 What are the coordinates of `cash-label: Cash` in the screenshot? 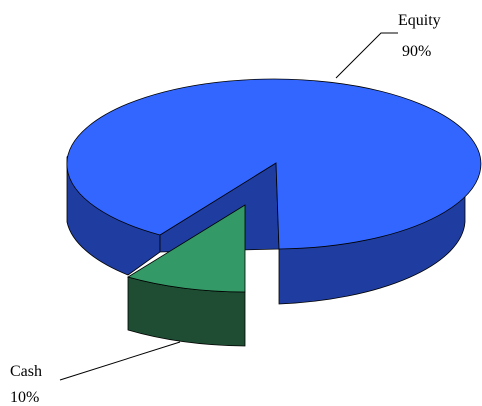 It's located at (26, 371).